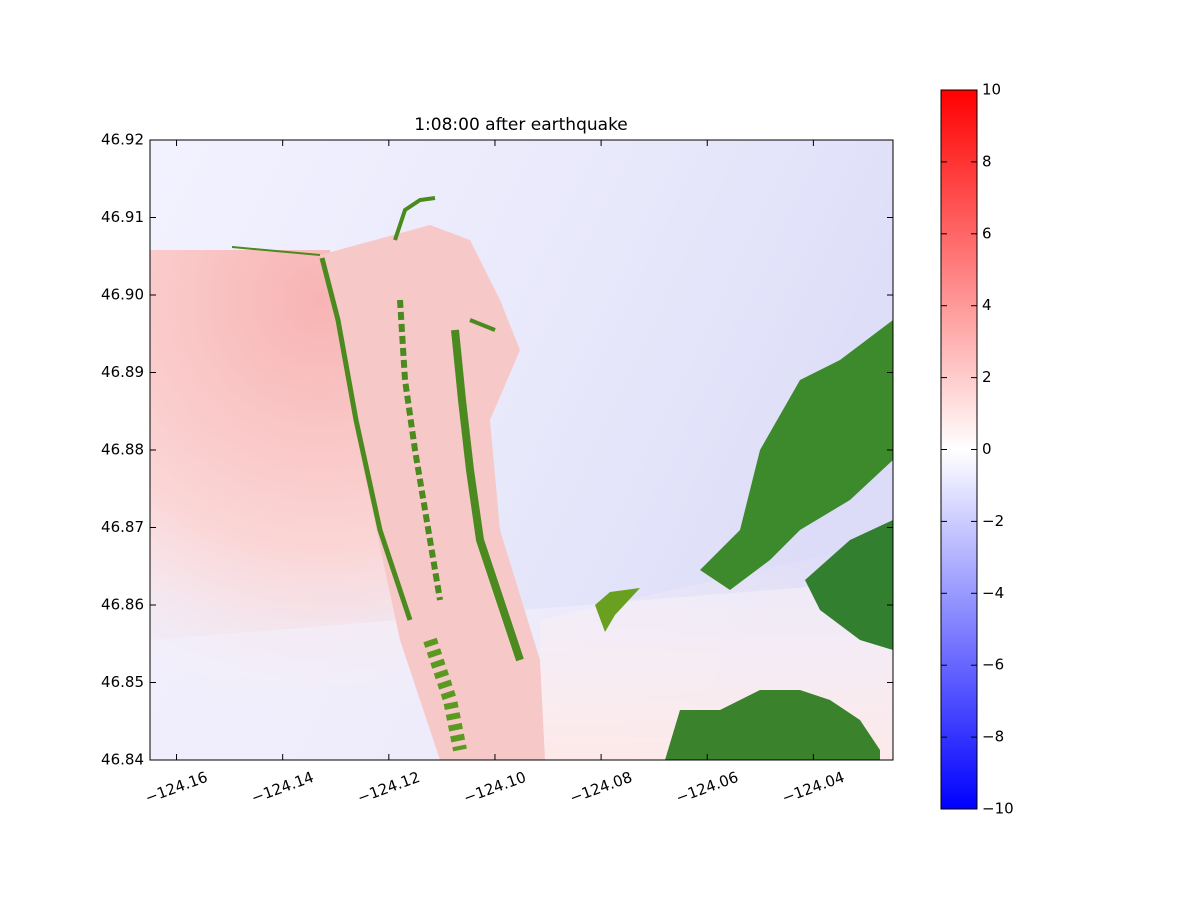 This screenshot has width=1200, height=904. Describe the element at coordinates (494, 787) in the screenshot. I see `x-tick-label: −124.10` at that location.